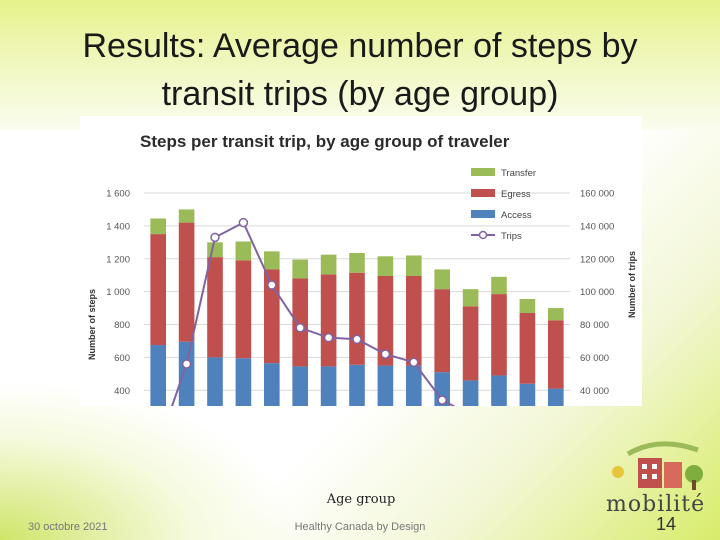  I want to click on y2-tick-label: 140 000, so click(597, 226).